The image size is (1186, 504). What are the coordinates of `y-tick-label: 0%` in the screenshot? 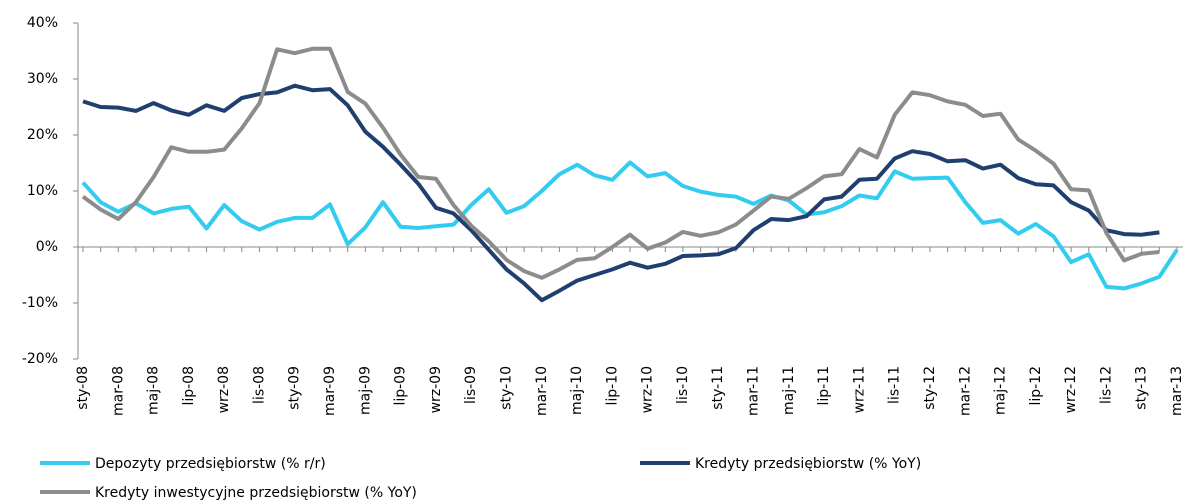 It's located at (47, 247).